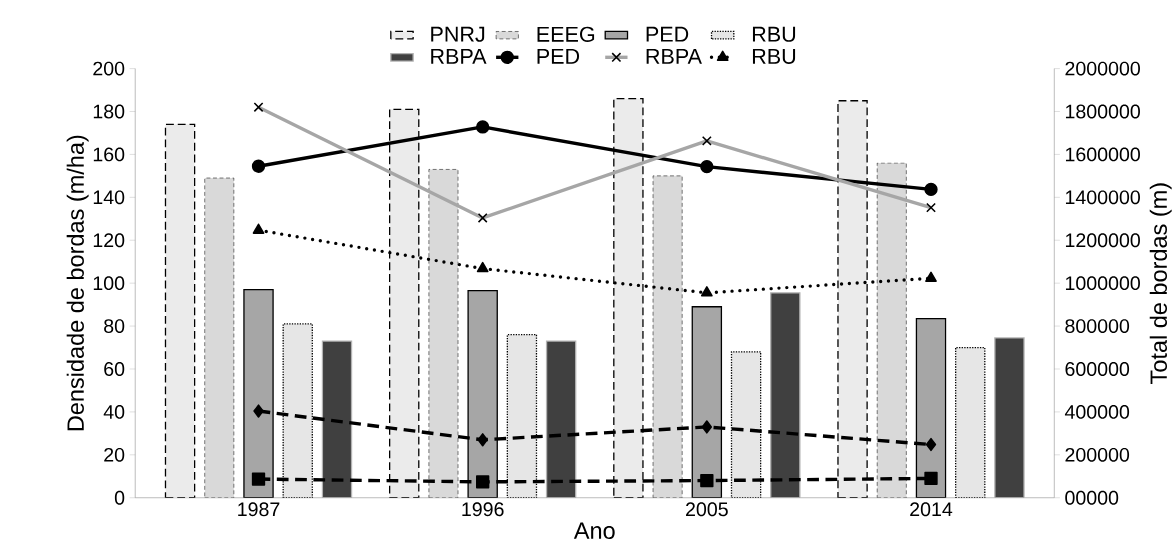 The height and width of the screenshot is (559, 1176). I want to click on y-tick-label: 20, so click(114, 454).